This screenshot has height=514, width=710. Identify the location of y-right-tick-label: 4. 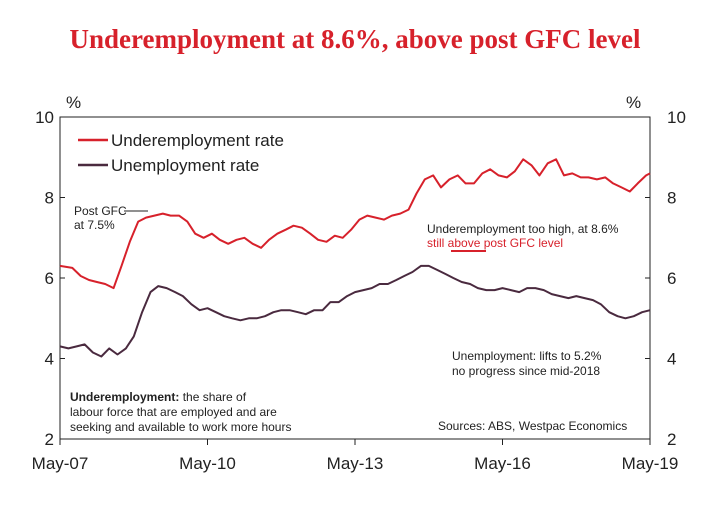
(671, 359).